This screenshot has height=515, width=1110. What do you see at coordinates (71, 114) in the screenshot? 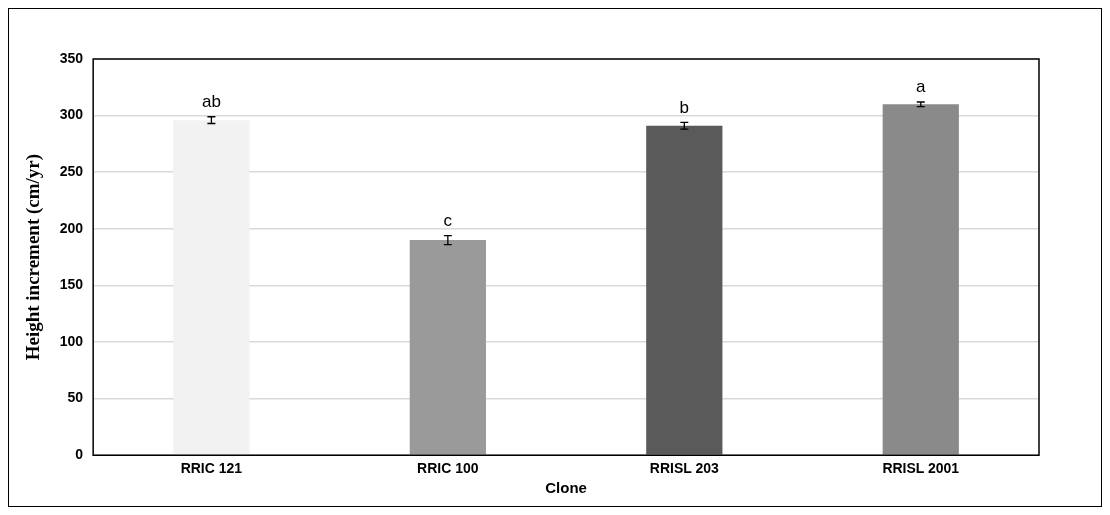
I see `y-tick-label: 300` at bounding box center [71, 114].